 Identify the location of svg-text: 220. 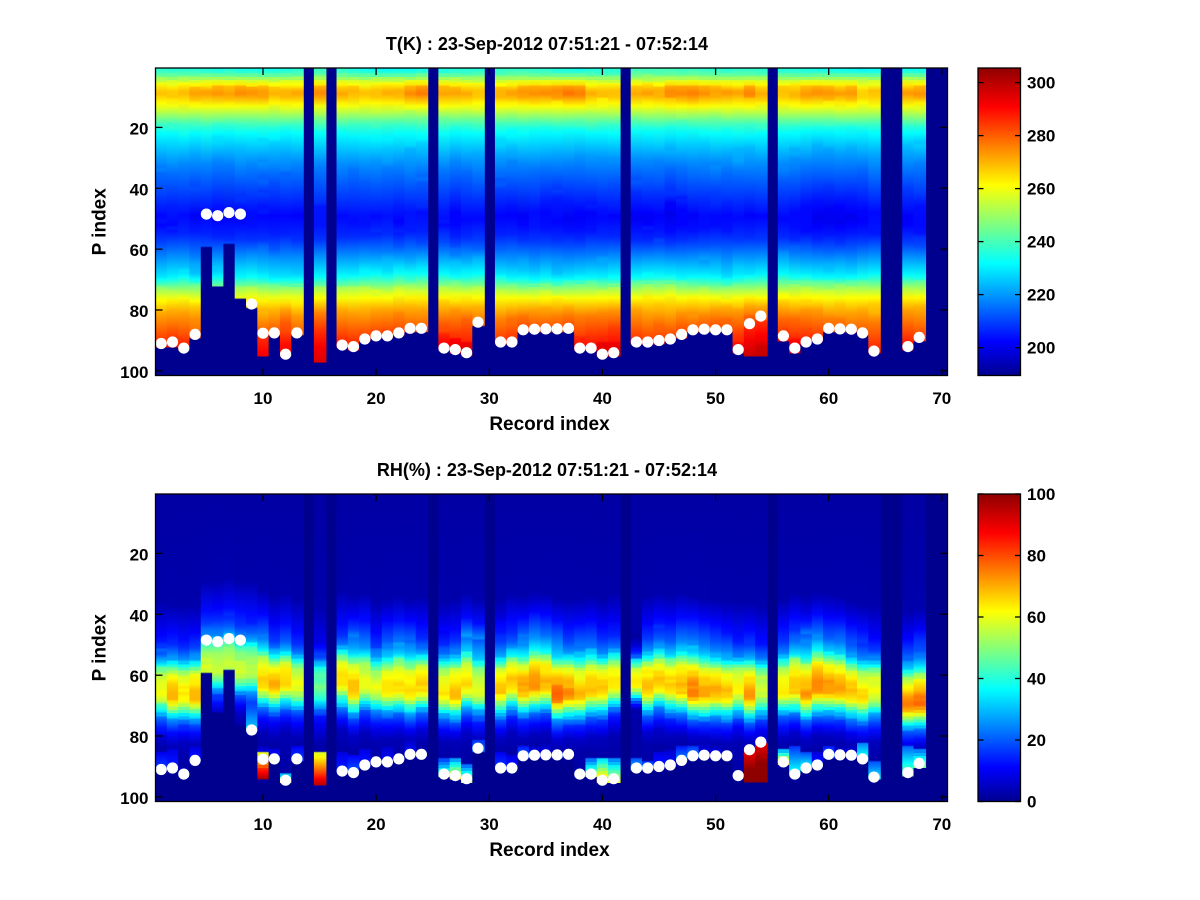
(1041, 295).